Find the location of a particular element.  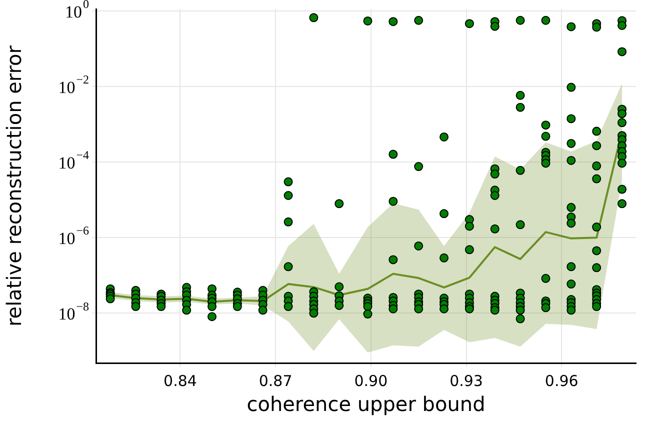

y-axis-title: relative reconstruction error is located at coordinates (14, 185).